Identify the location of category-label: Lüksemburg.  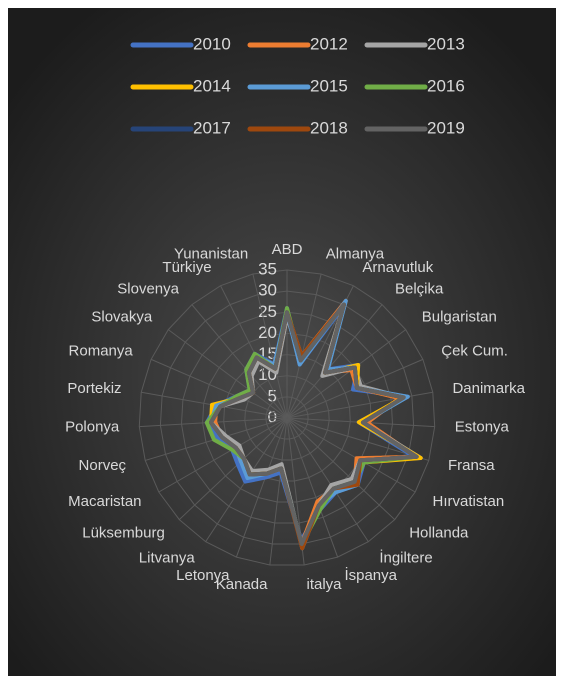
(123, 532).